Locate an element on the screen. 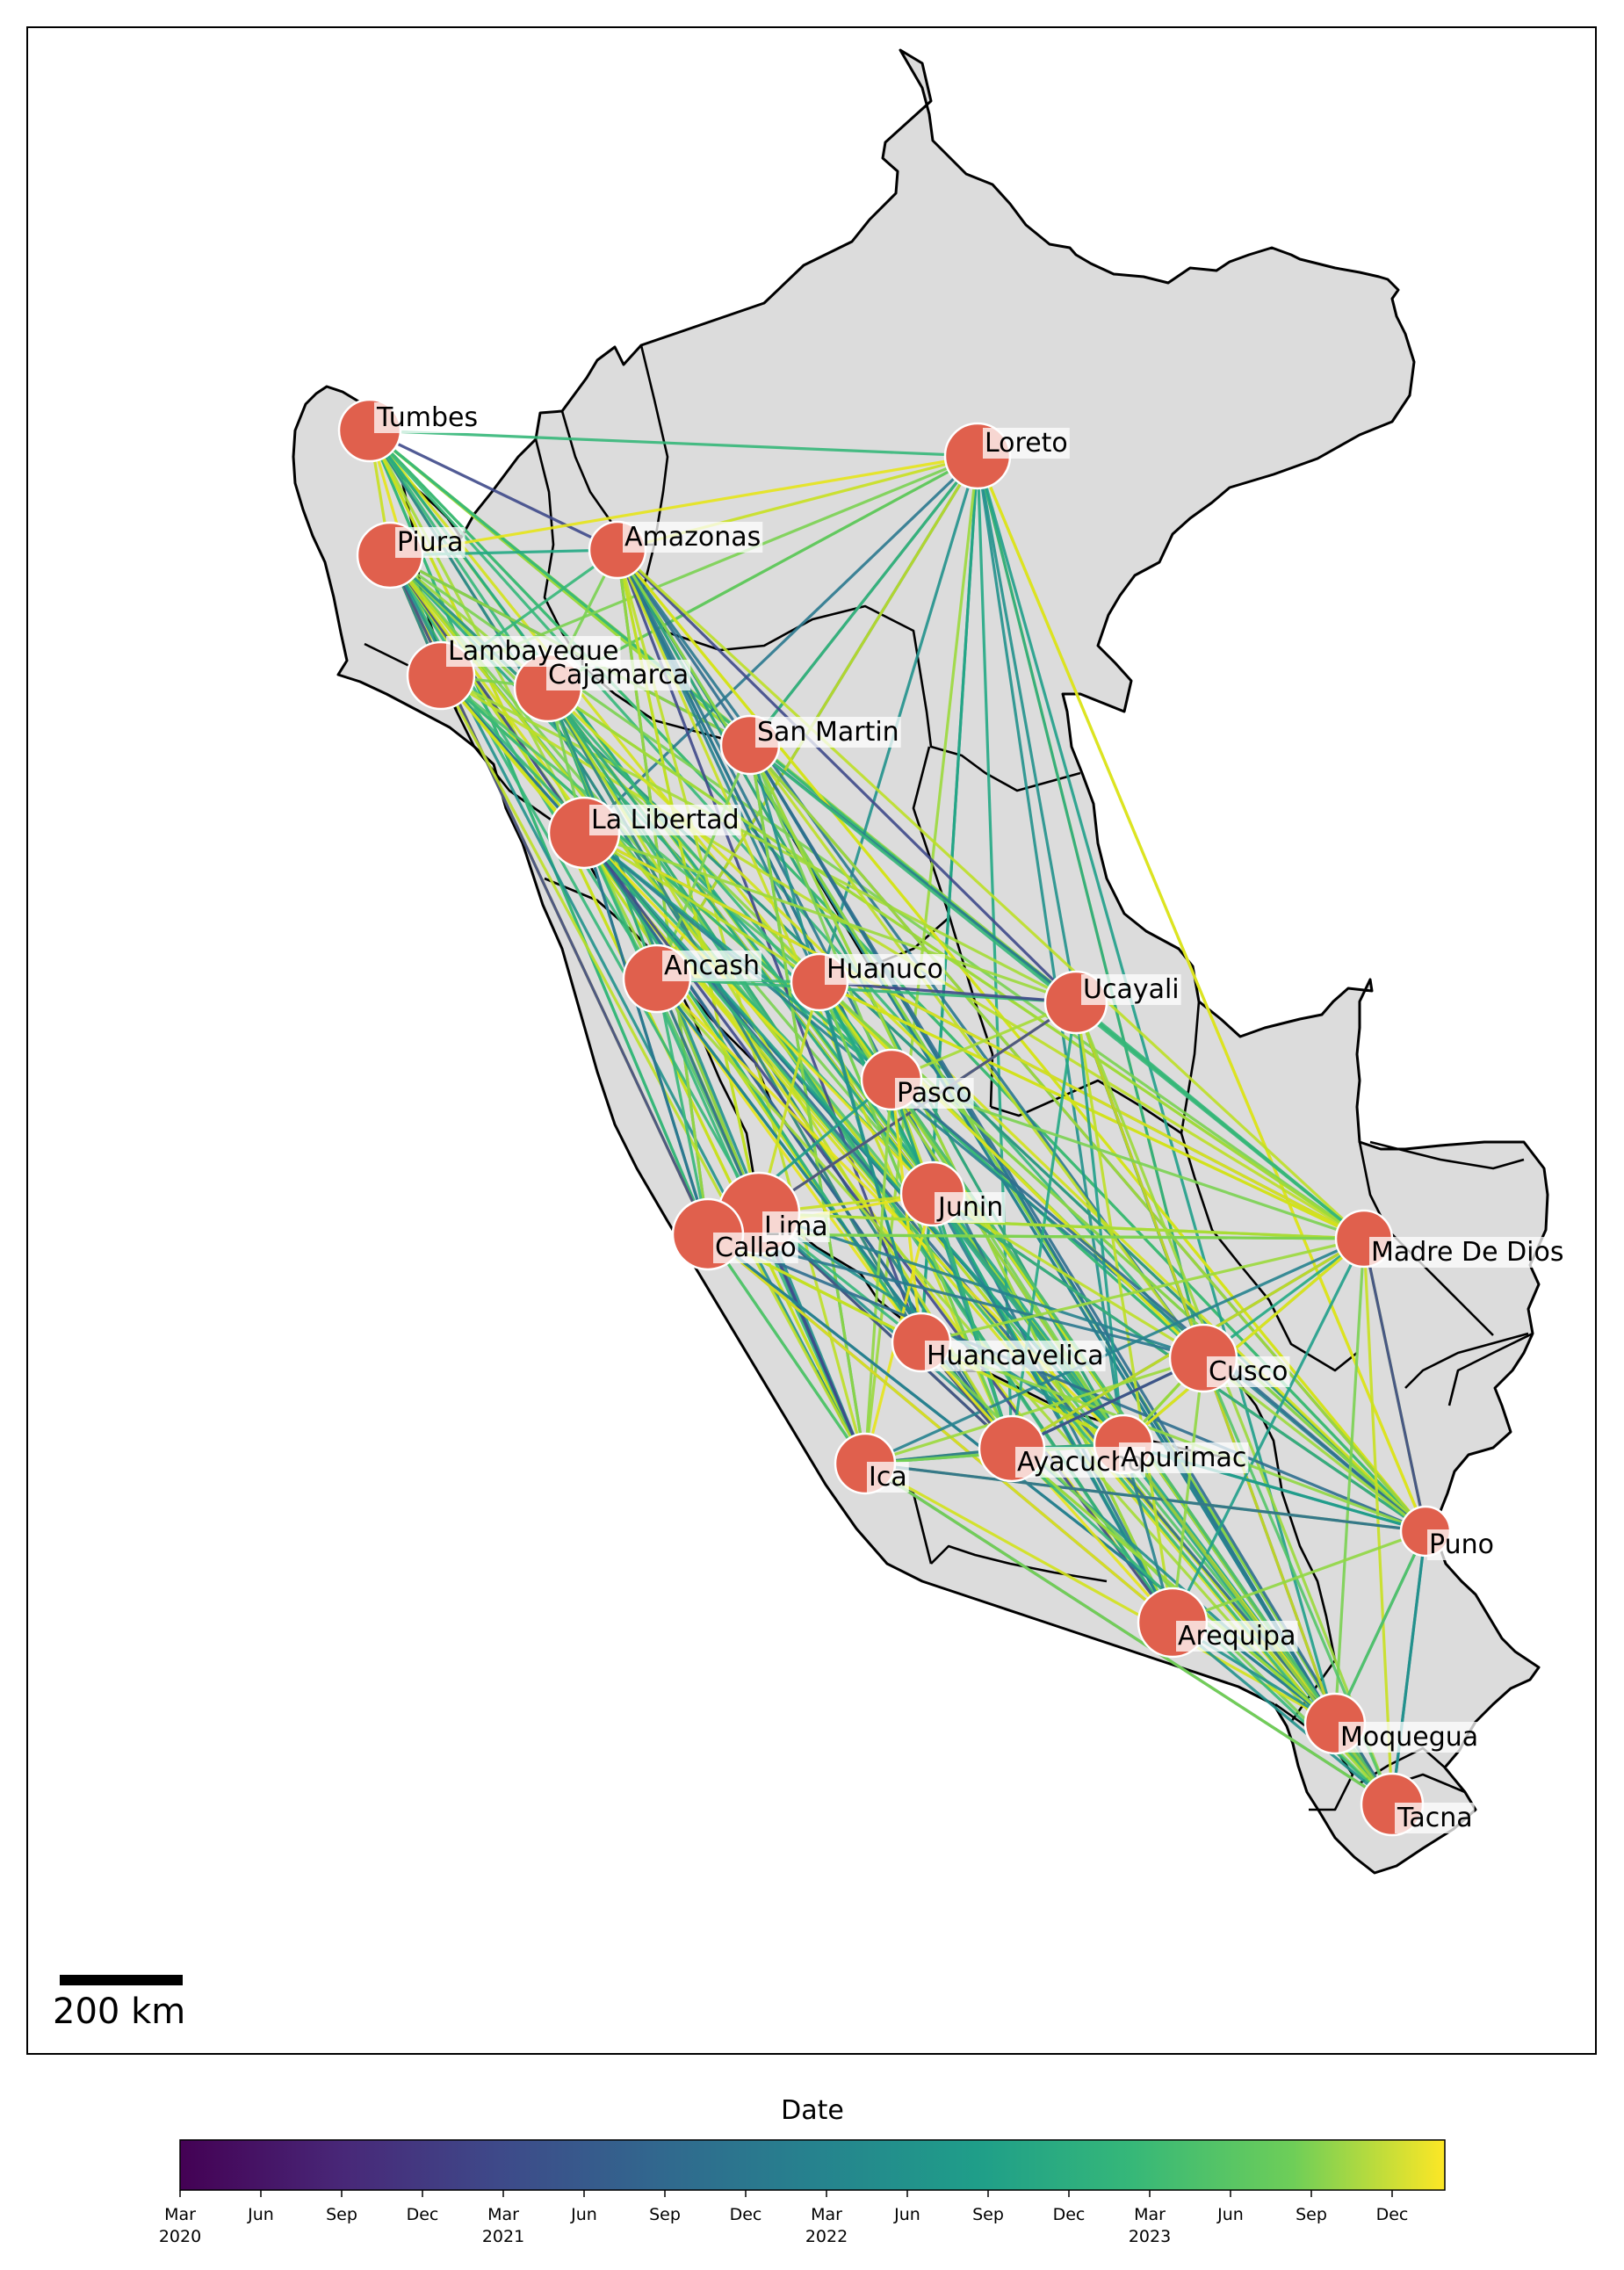  region-label-cusco: Cusco is located at coordinates (1248, 1371).